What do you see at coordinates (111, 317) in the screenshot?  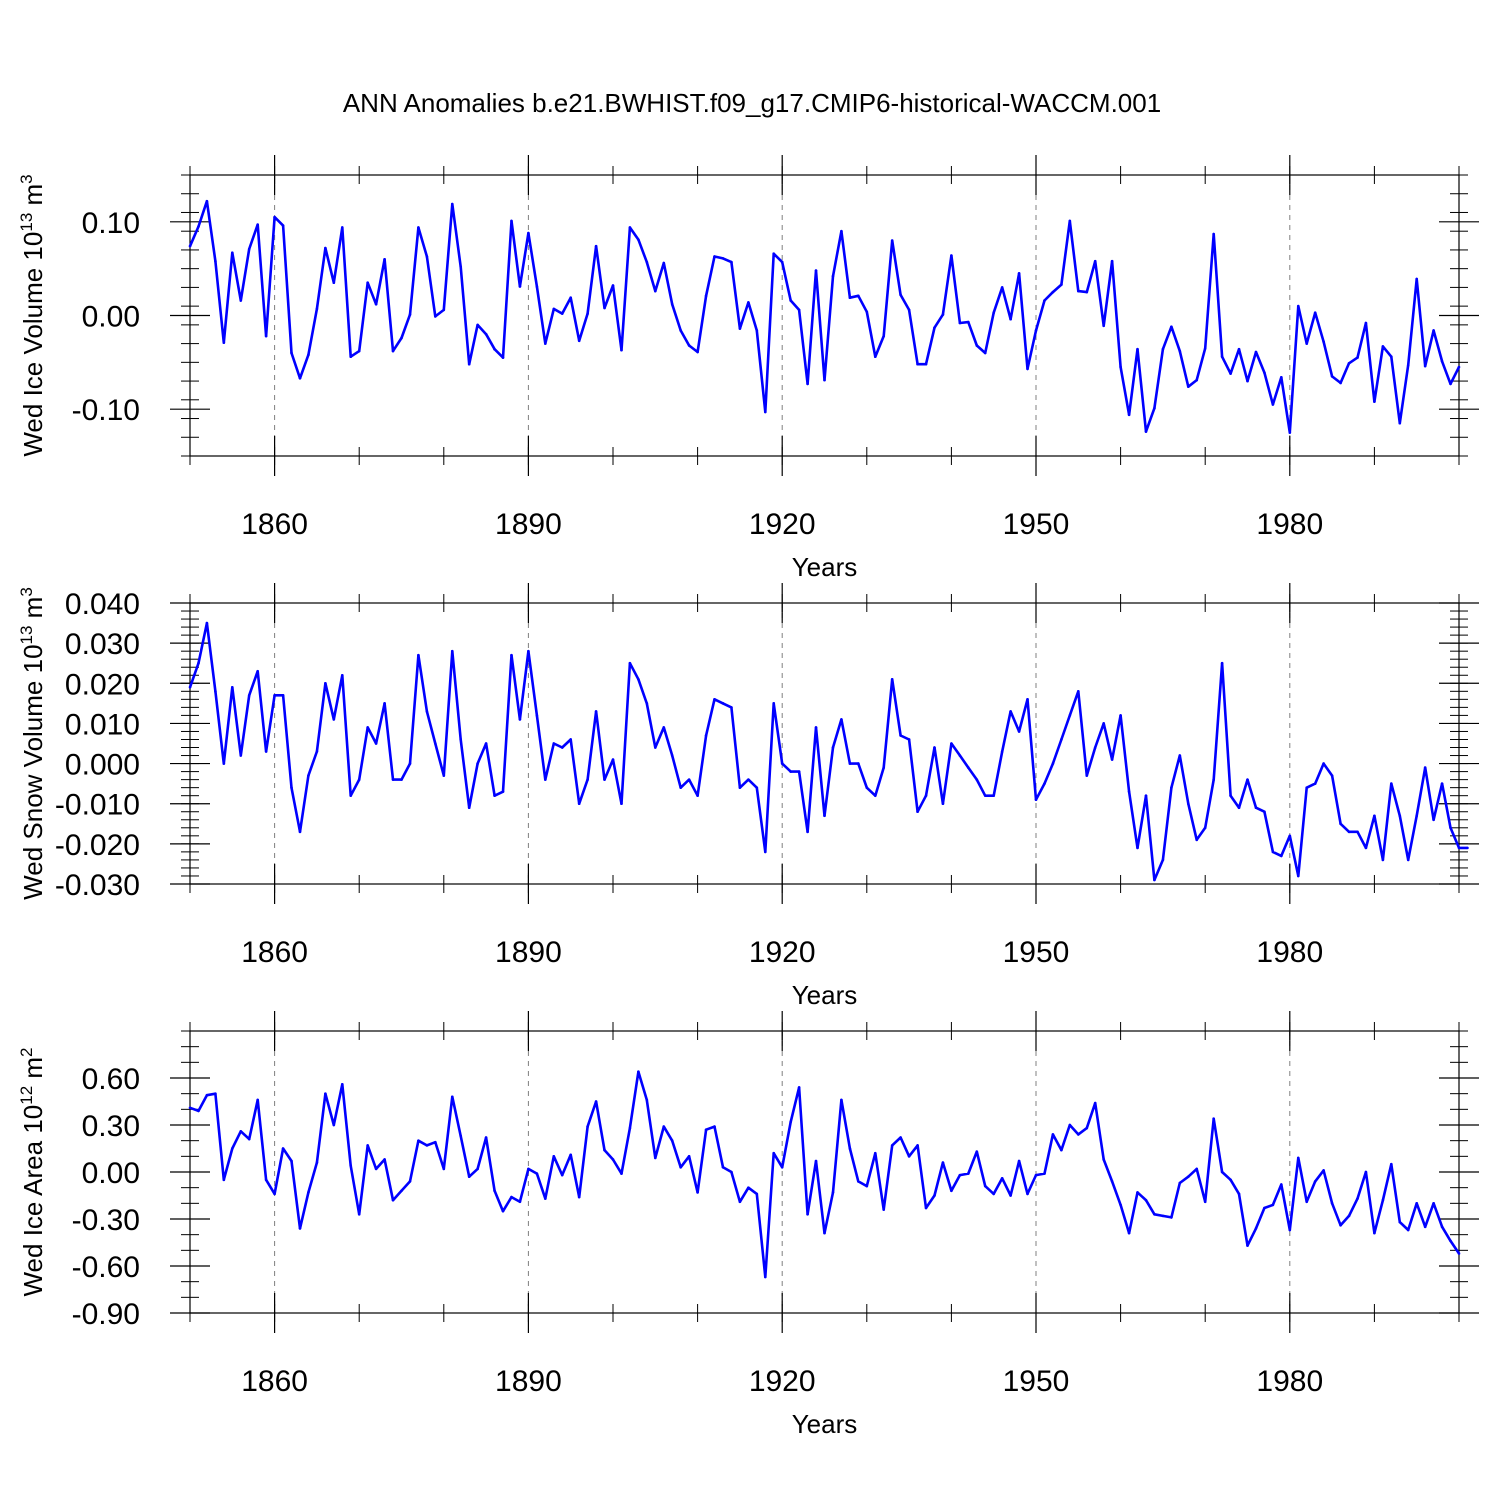 I see `y-tick-label: 0.00` at bounding box center [111, 317].